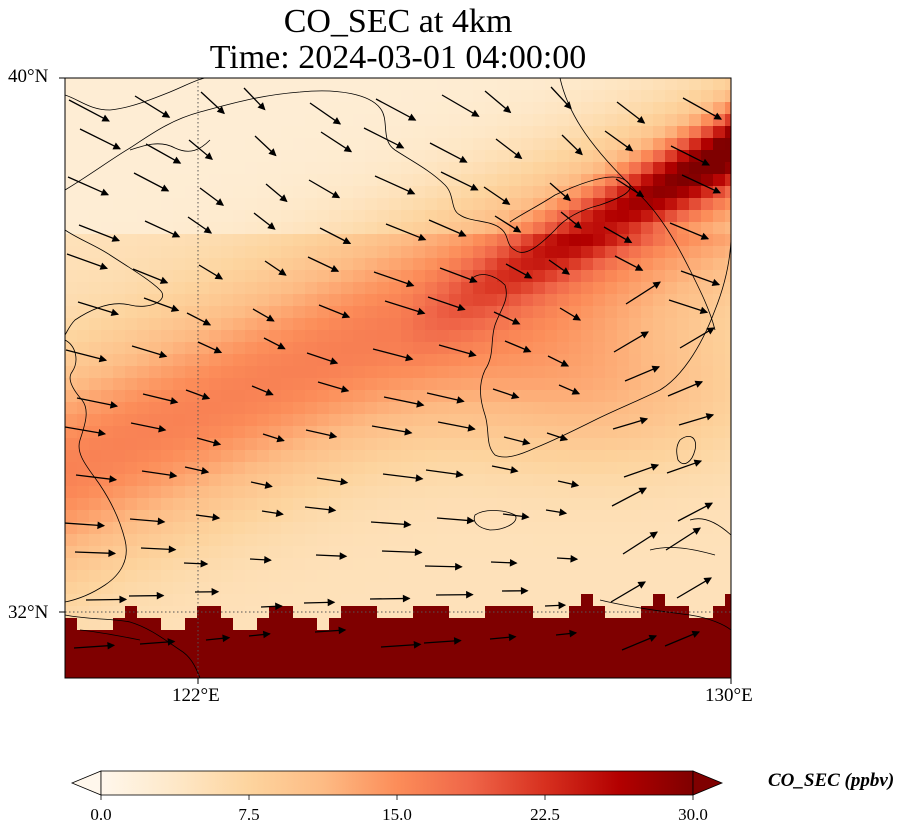 The image size is (916, 836). I want to click on lon-tick-130: 130°E, so click(729, 695).